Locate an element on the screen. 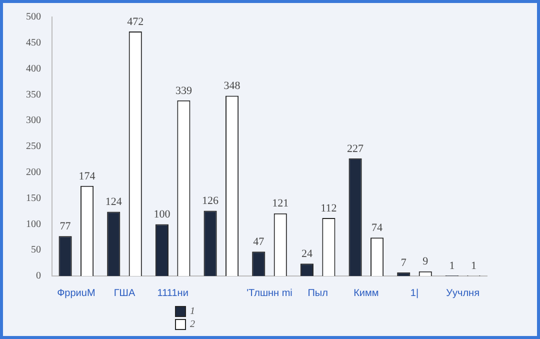 The image size is (540, 339). x-tick-label: 'Тлшнн mi is located at coordinates (269, 293).